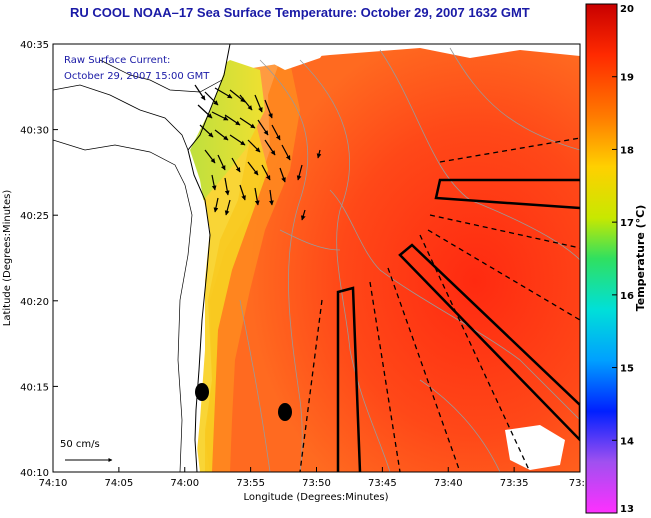 The image size is (651, 518). Describe the element at coordinates (627, 9) in the screenshot. I see `colorbar-tick-label: 20` at that location.